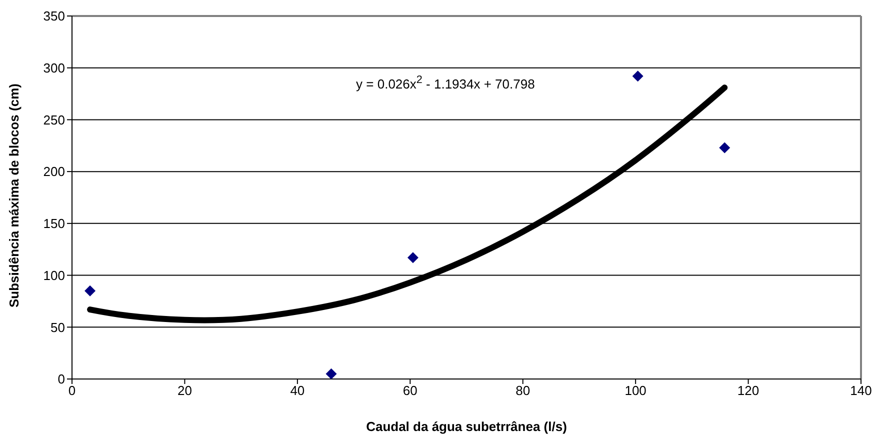 Image resolution: width=875 pixels, height=439 pixels. What do you see at coordinates (54, 120) in the screenshot?
I see `y-tick-label: 250` at bounding box center [54, 120].